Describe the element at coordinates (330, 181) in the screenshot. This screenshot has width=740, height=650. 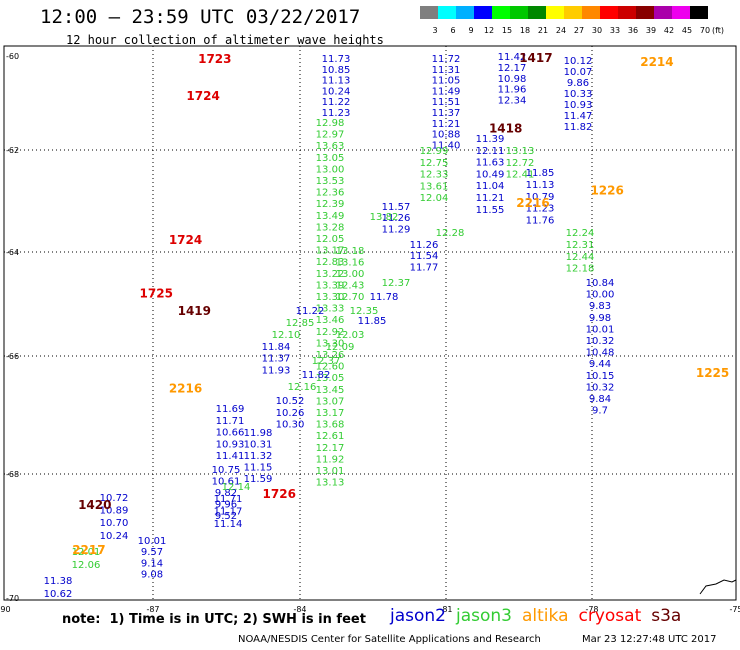
I see `swh-value: 13.53` at that location.